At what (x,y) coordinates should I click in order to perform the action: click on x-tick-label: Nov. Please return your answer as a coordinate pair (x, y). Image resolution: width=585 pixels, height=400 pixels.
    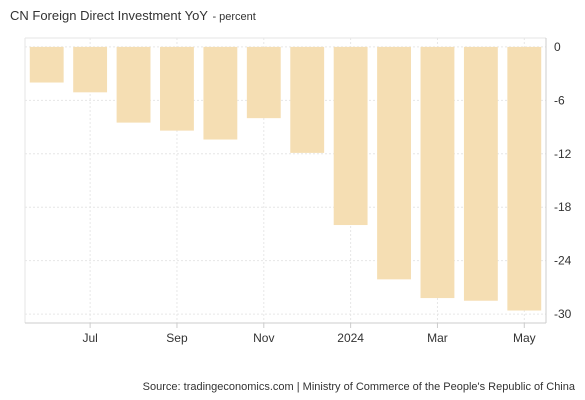
    Looking at the image, I should click on (263, 338).